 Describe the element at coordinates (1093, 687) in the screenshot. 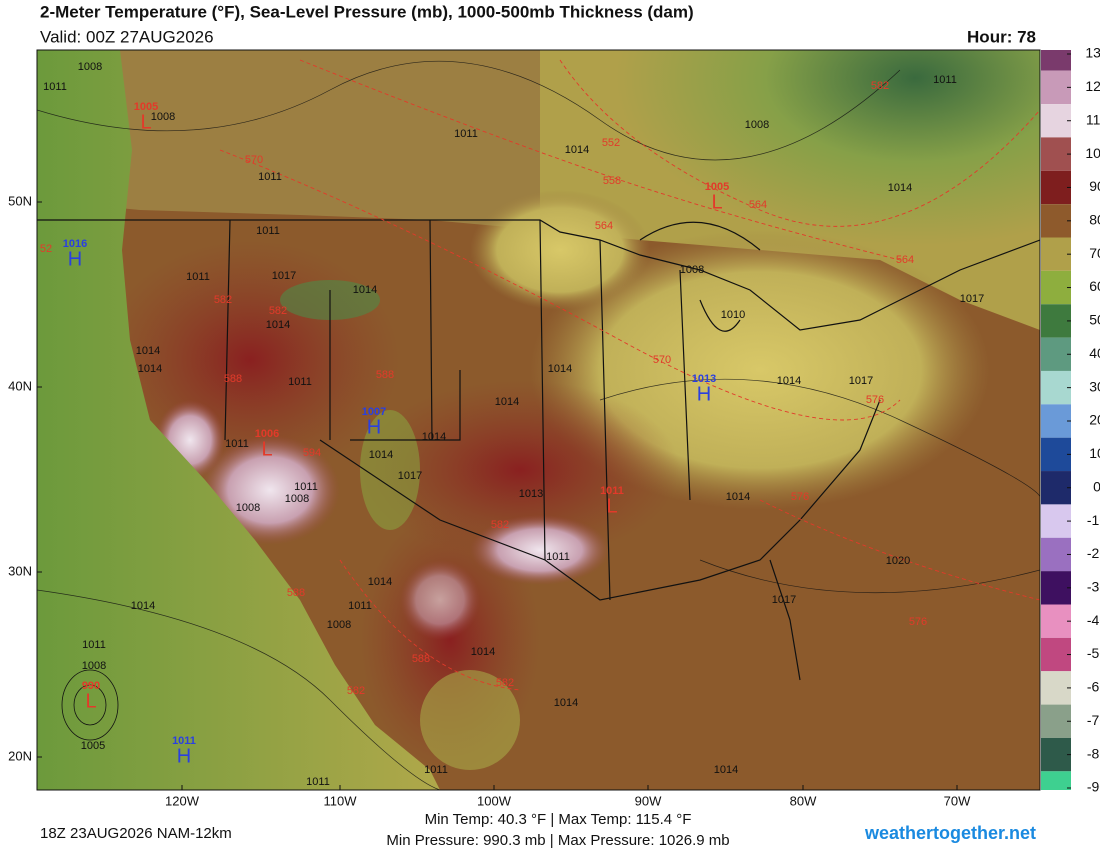

I see `colorbar-label: -60` at that location.